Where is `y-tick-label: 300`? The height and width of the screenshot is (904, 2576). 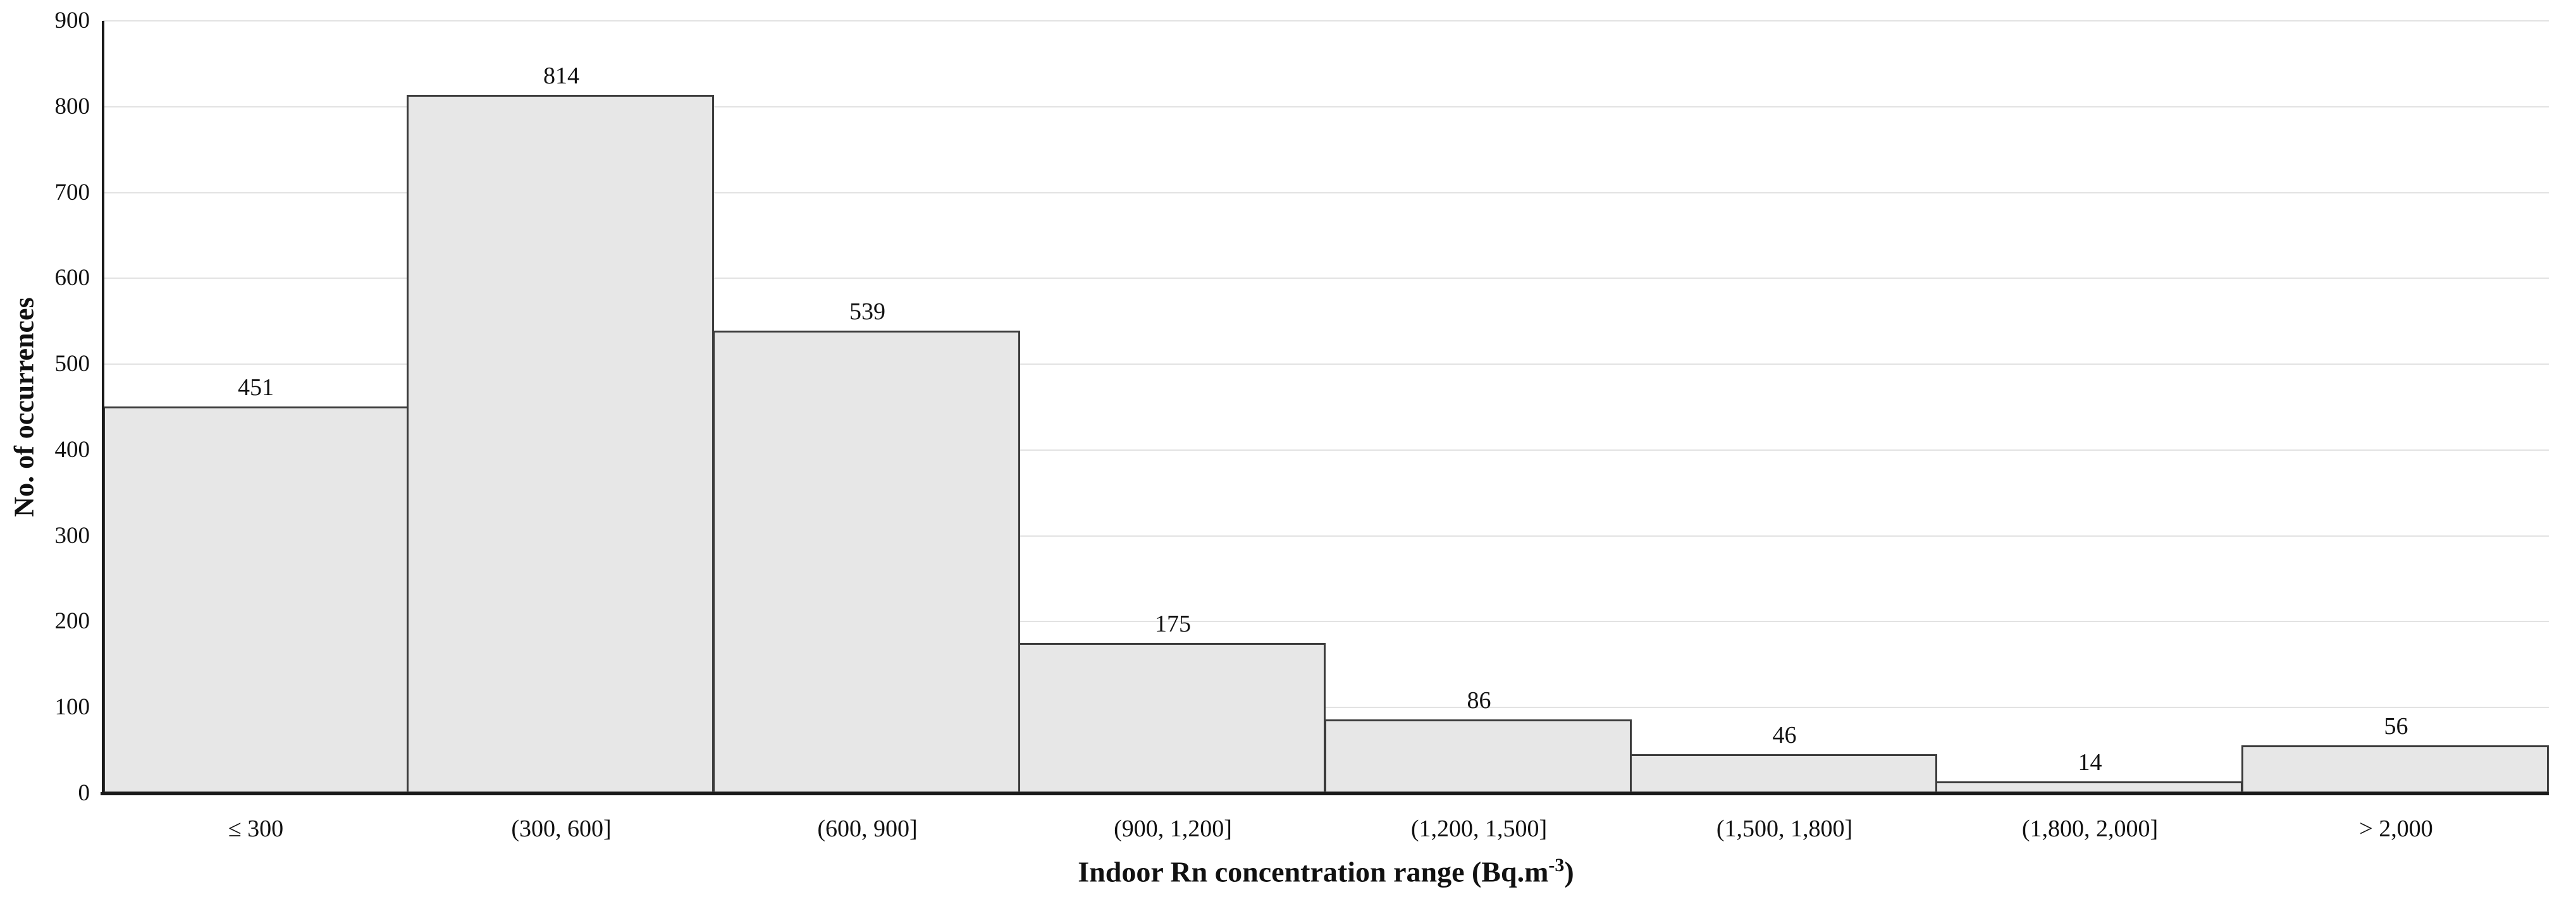
y-tick-label: 300 is located at coordinates (72, 536).